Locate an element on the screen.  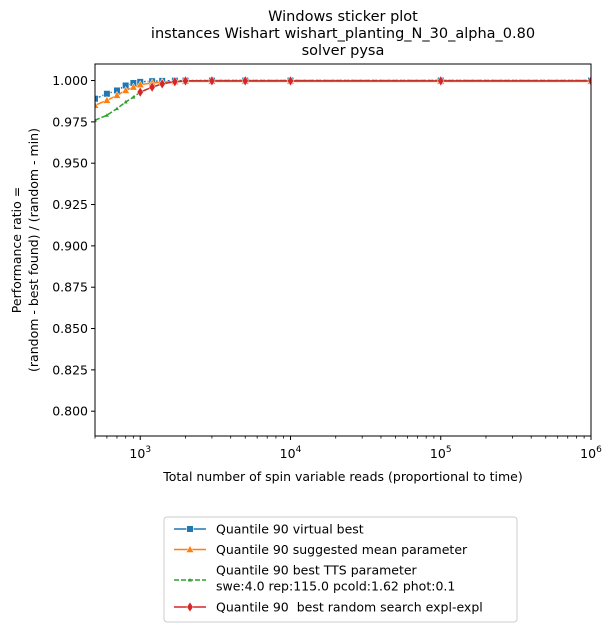
y-tick-label: 1.000 is located at coordinates (70, 80).